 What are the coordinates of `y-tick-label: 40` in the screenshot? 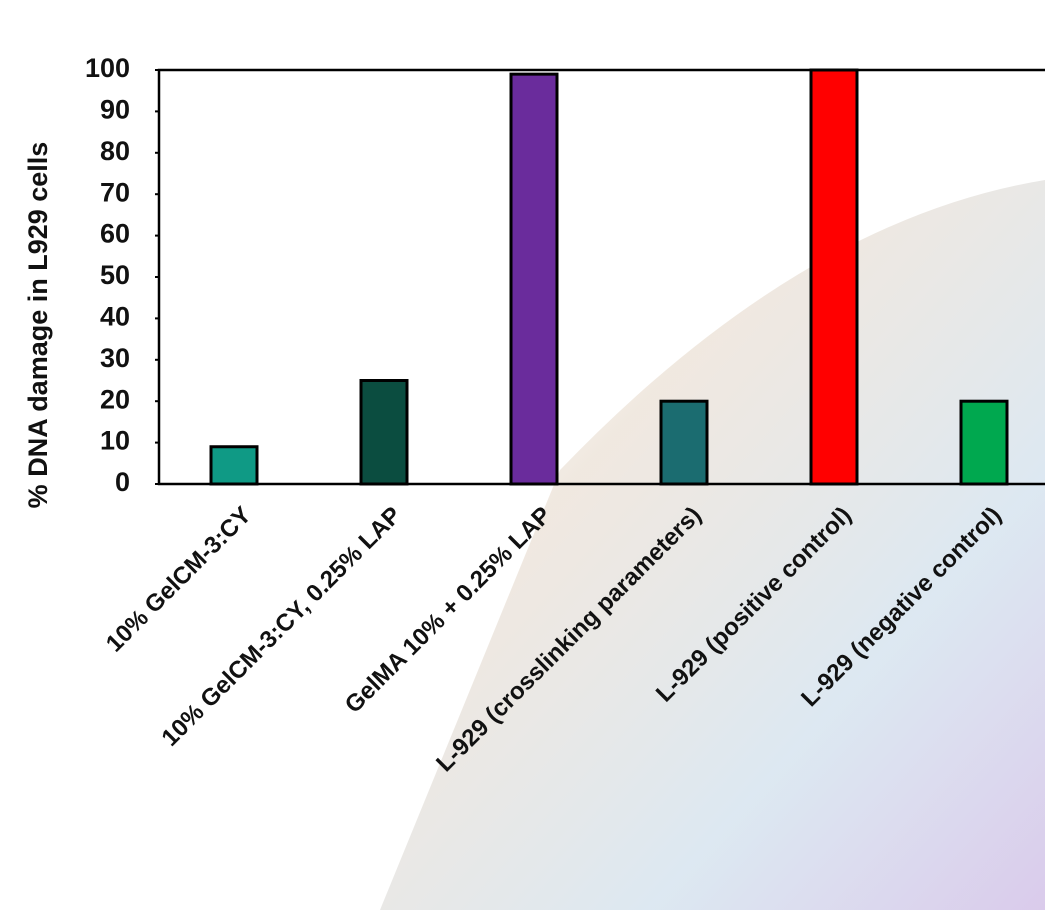 It's located at (115, 317).